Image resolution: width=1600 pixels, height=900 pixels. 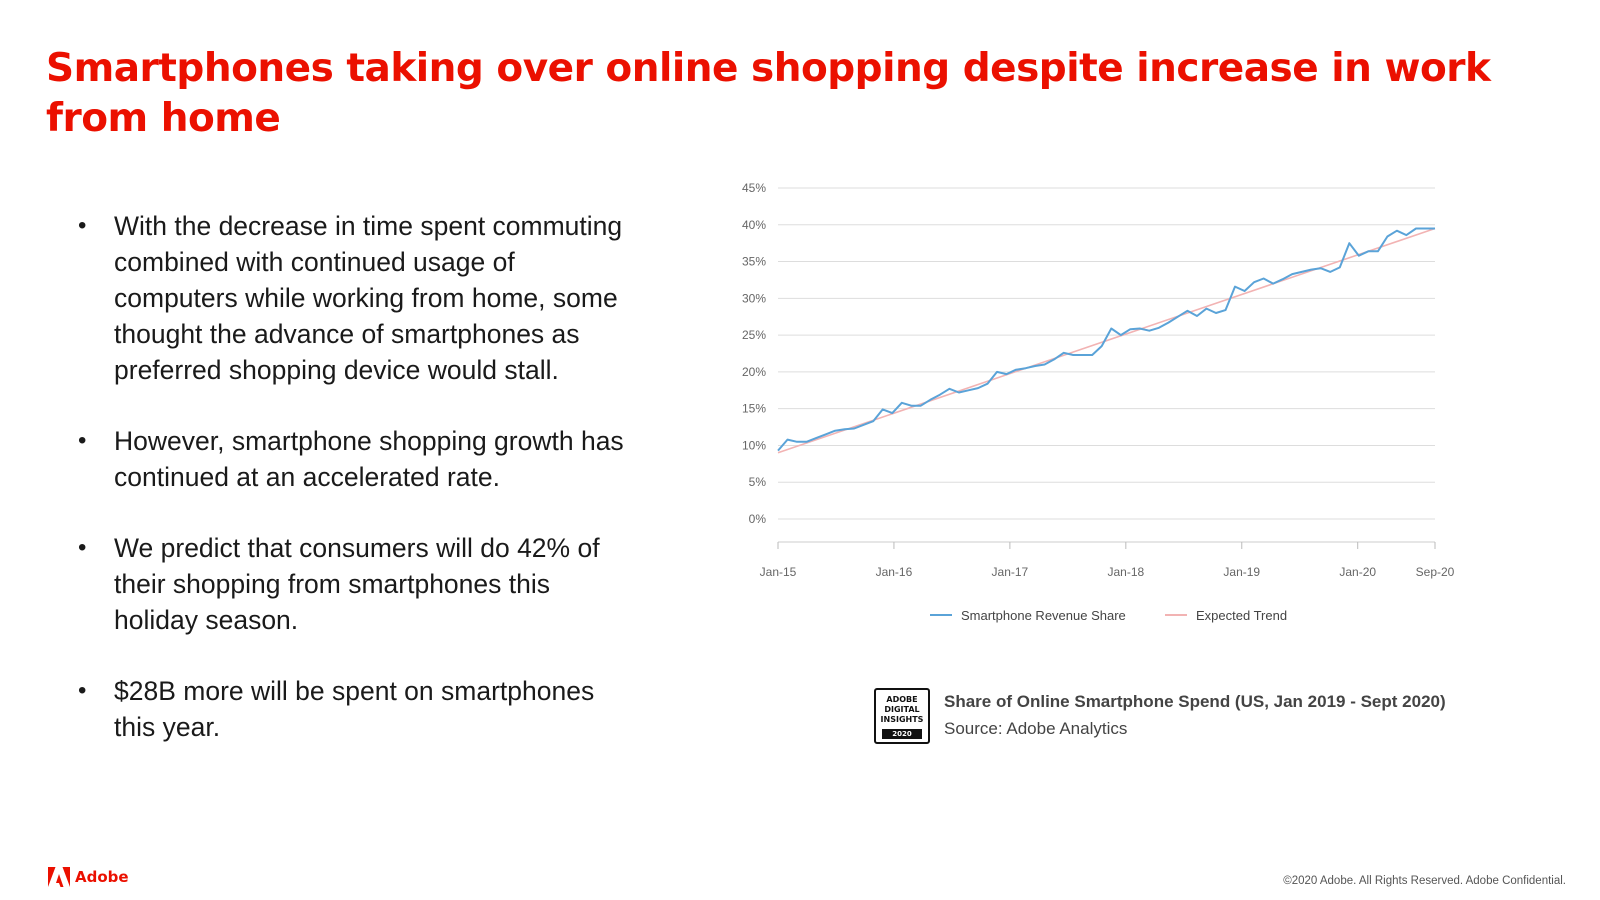 What do you see at coordinates (902, 699) in the screenshot?
I see `badge-line: ADOBE` at bounding box center [902, 699].